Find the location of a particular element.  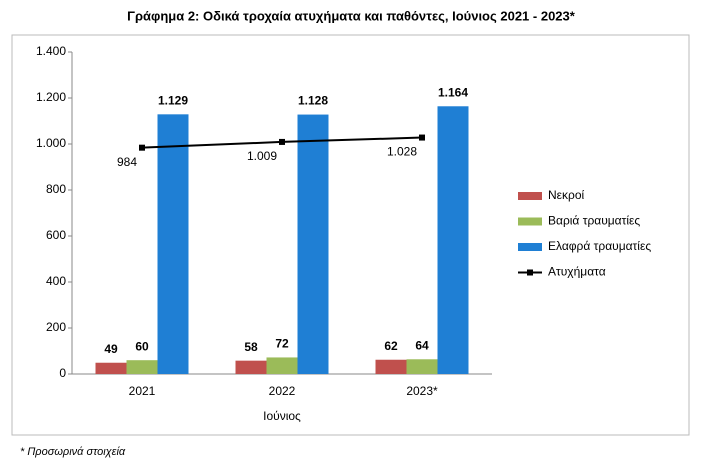

y-tick-label: 0 is located at coordinates (62, 373).